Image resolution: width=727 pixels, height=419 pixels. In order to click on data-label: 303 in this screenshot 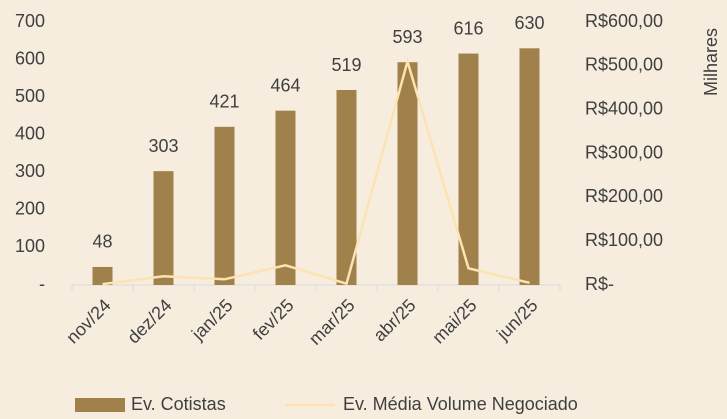, I will do `click(163, 146)`.